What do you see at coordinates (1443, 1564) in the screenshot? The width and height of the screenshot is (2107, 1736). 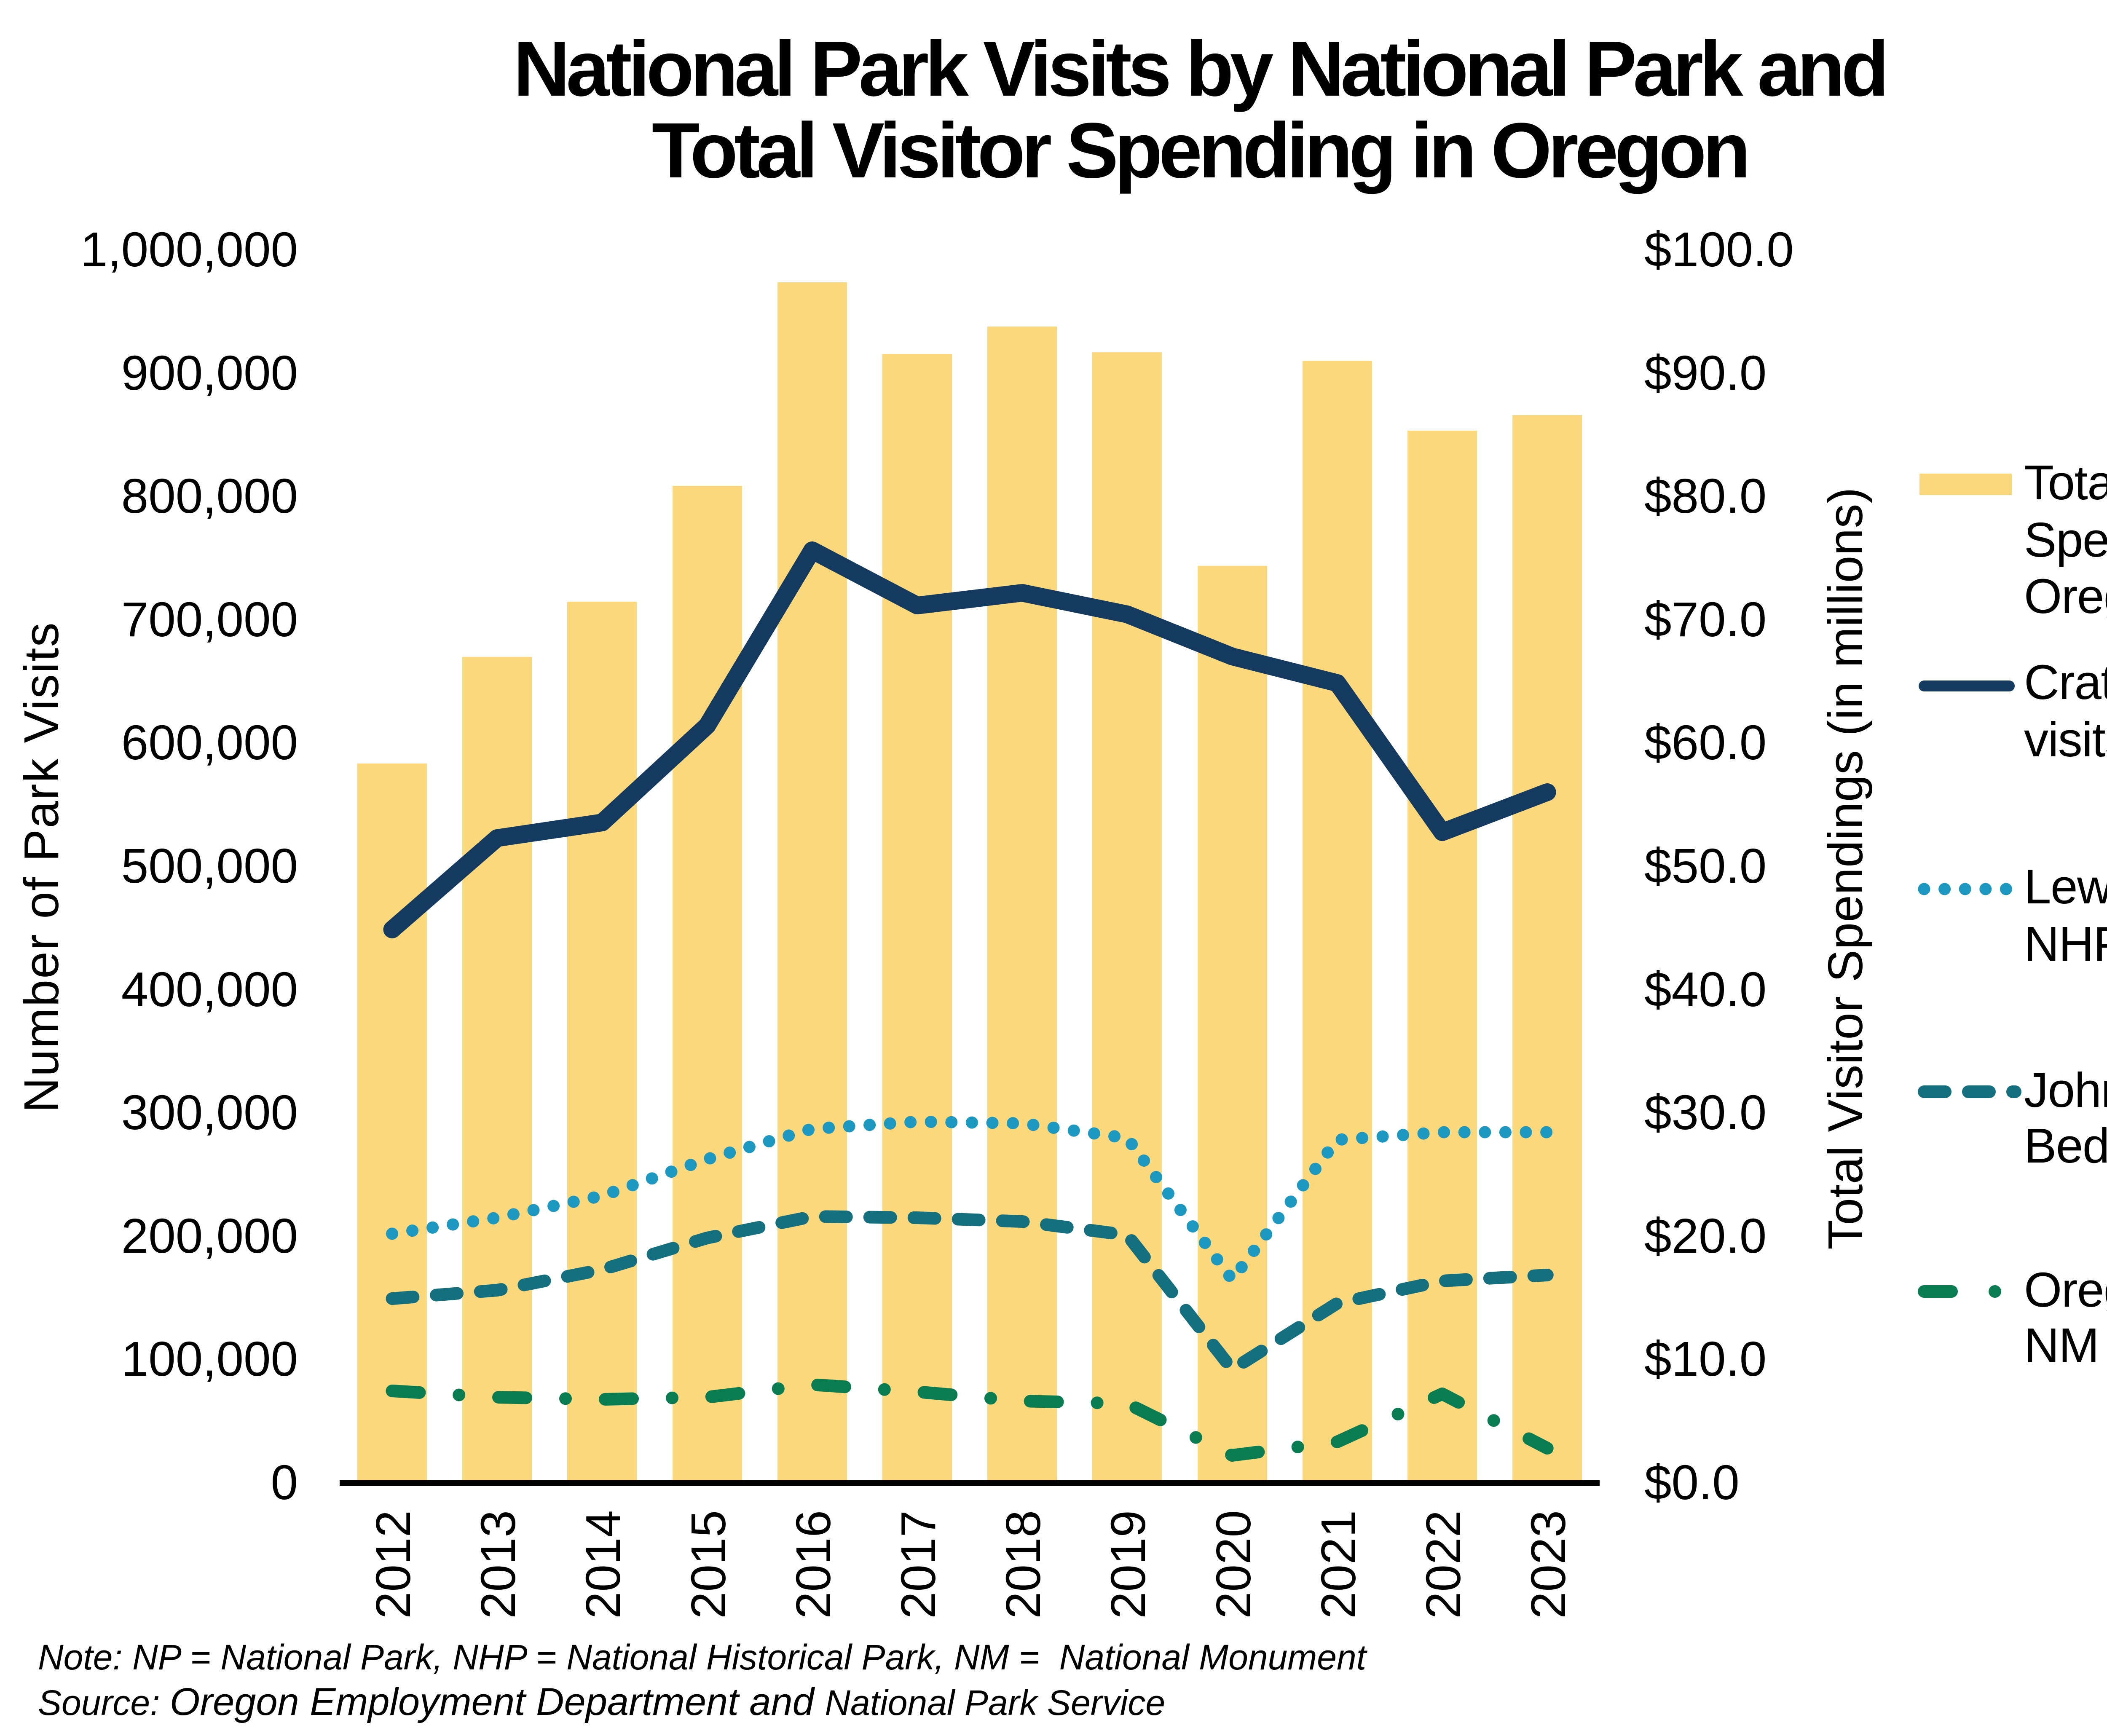 I see `svg-text: 2022` at bounding box center [1443, 1564].